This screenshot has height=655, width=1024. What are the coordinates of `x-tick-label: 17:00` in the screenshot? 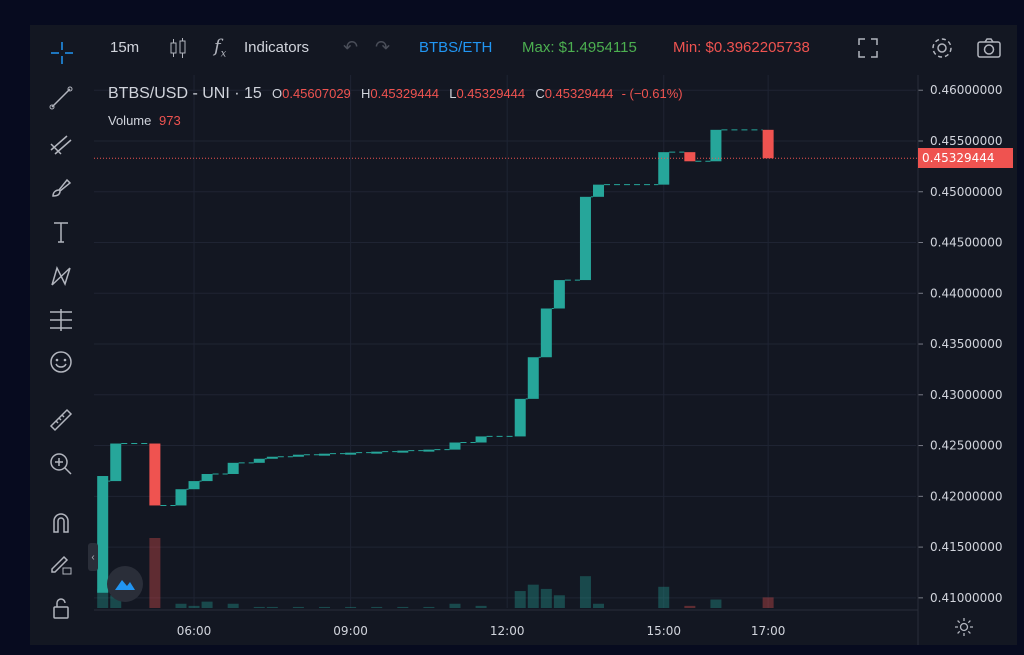 It's located at (768, 631).